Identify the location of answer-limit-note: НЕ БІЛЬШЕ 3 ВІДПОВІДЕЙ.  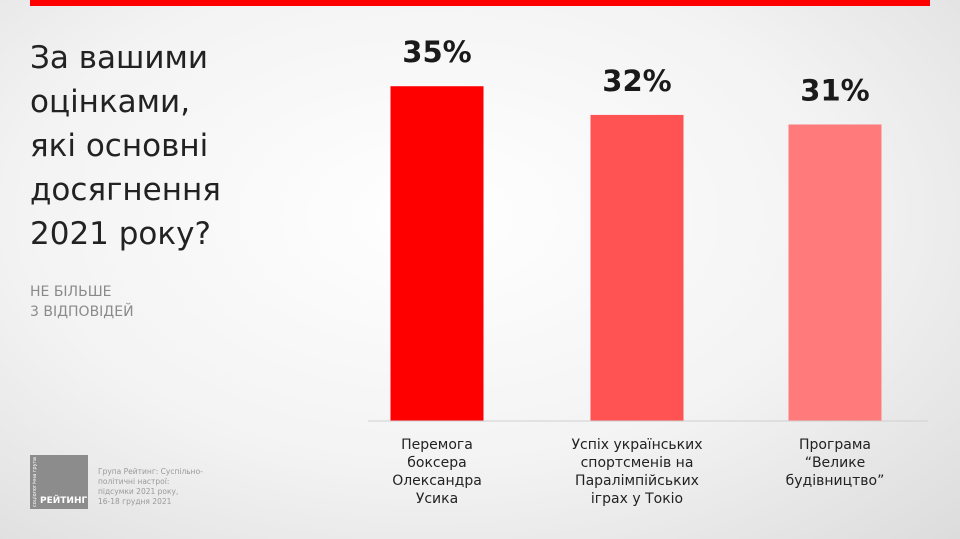
(82, 302).